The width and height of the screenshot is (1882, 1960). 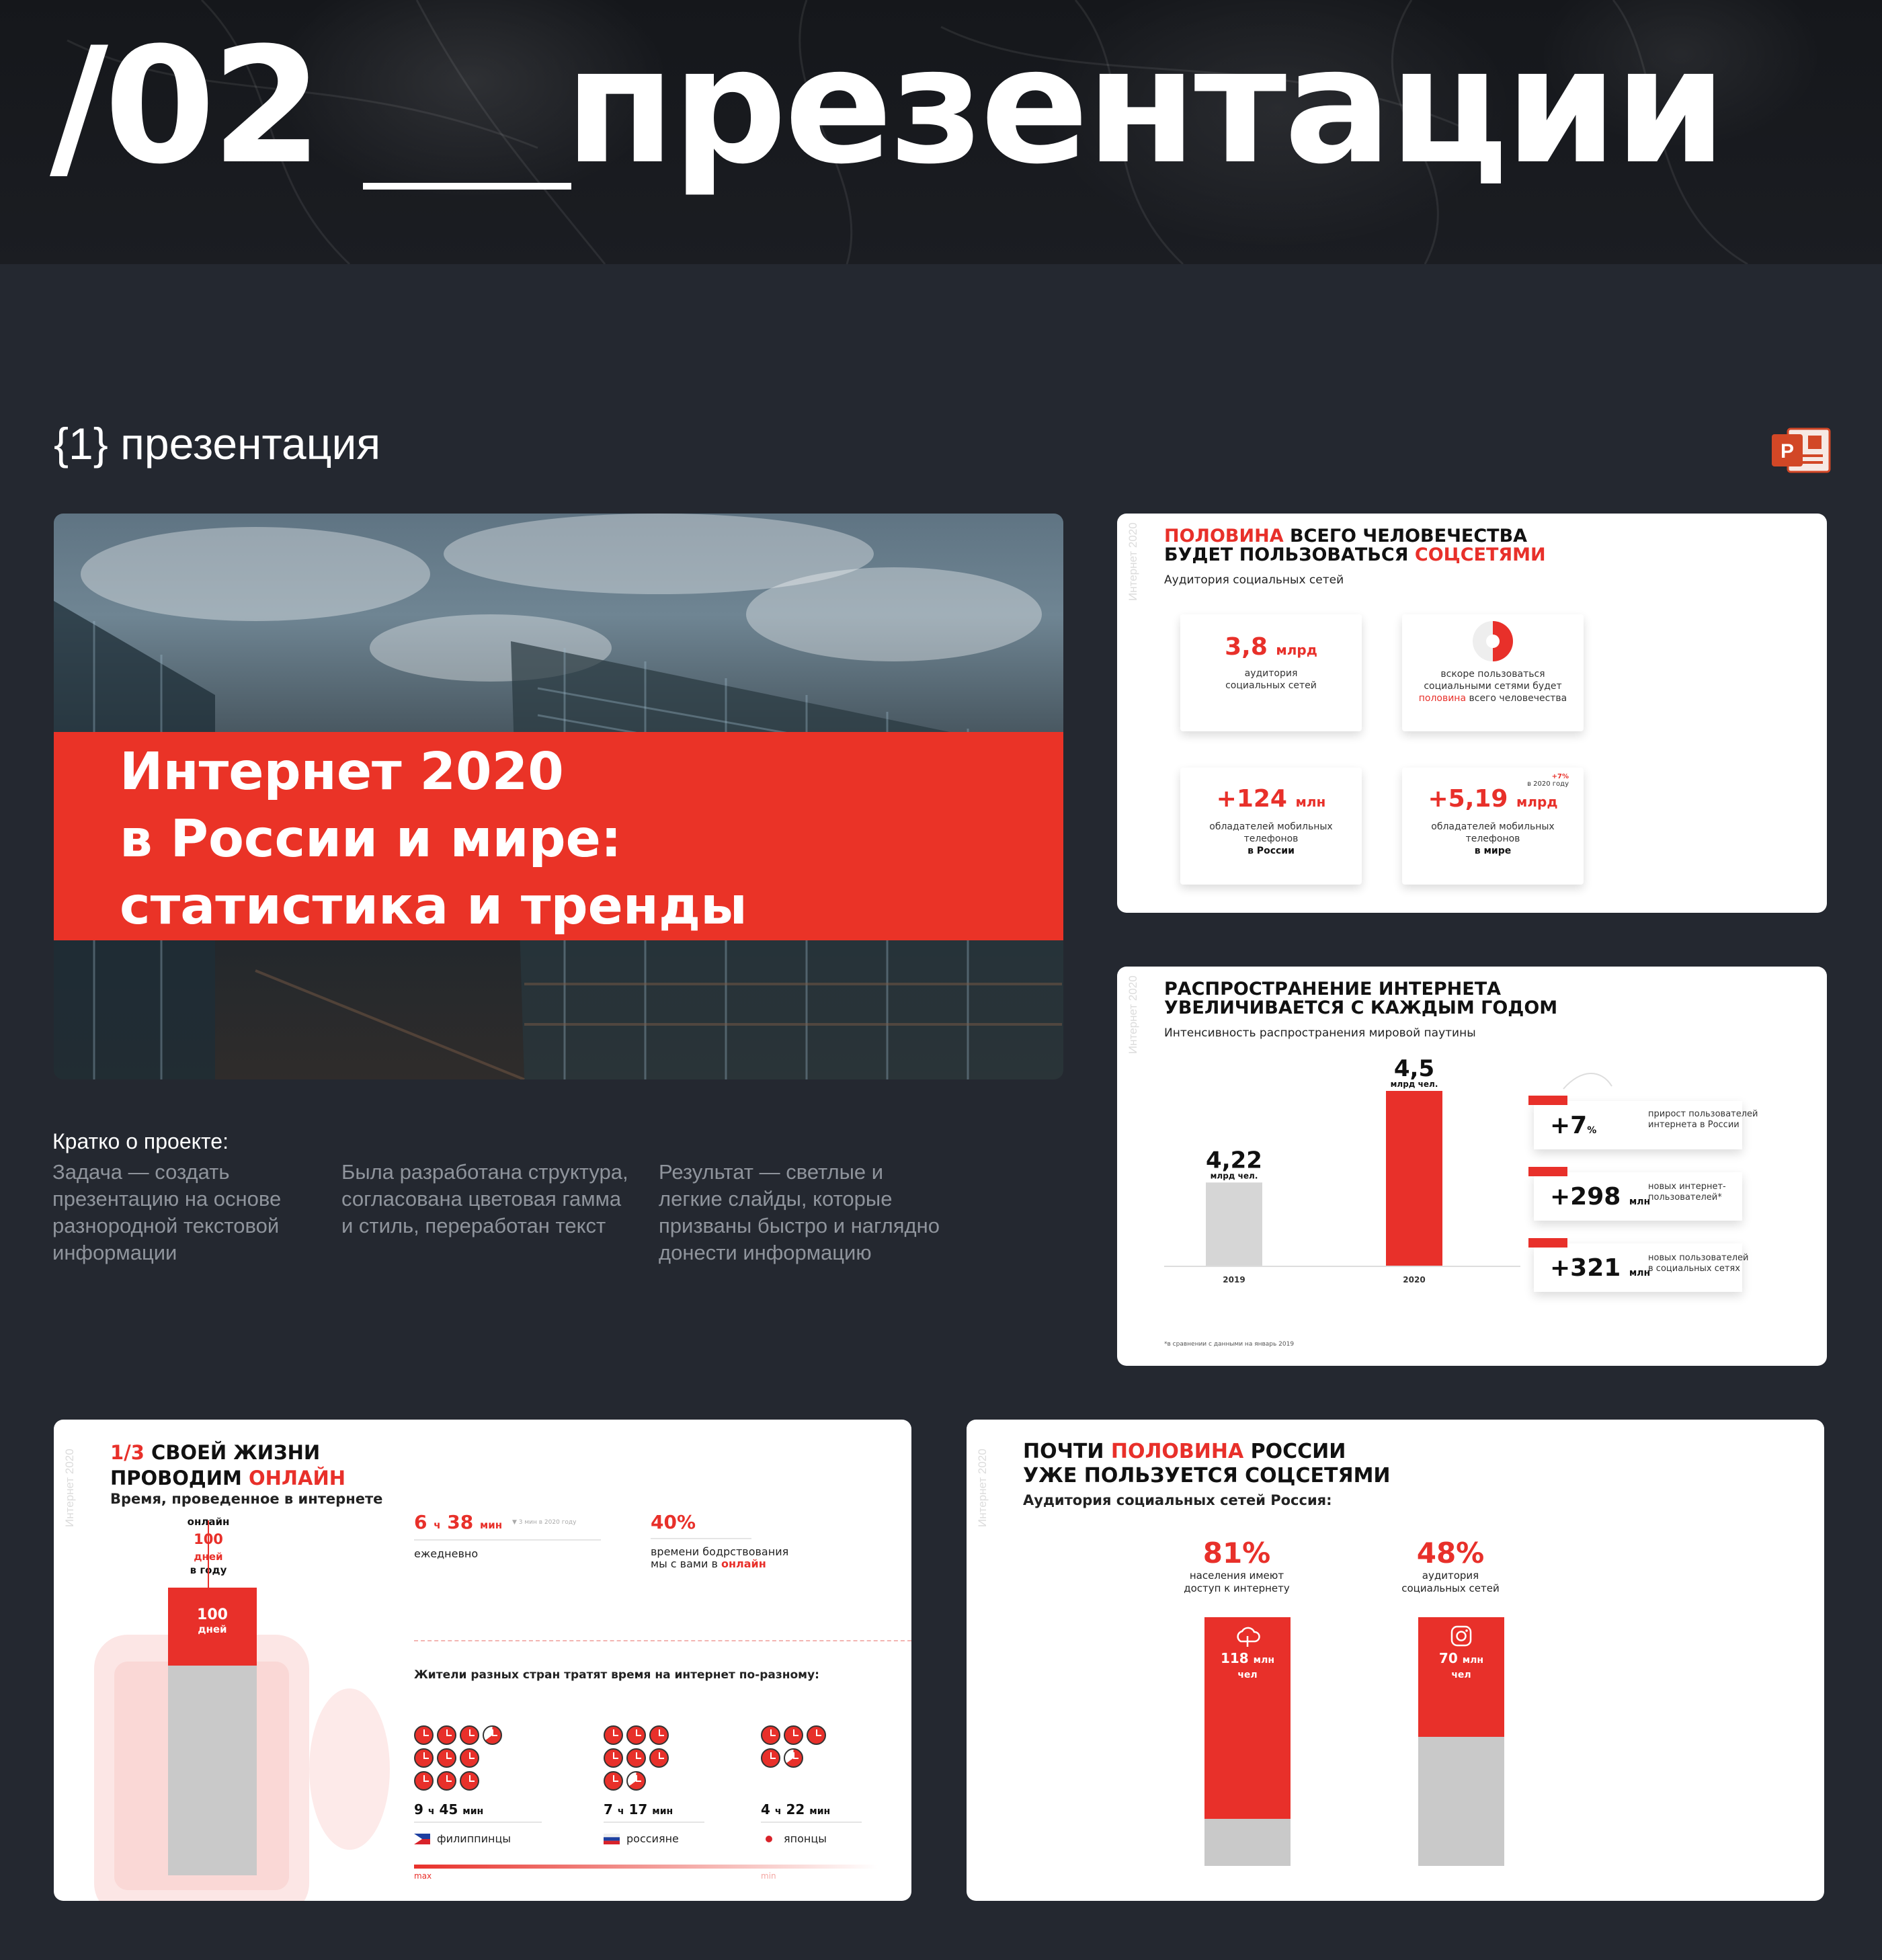 I want to click on chip-value: +298 млн, so click(x=1600, y=1197).